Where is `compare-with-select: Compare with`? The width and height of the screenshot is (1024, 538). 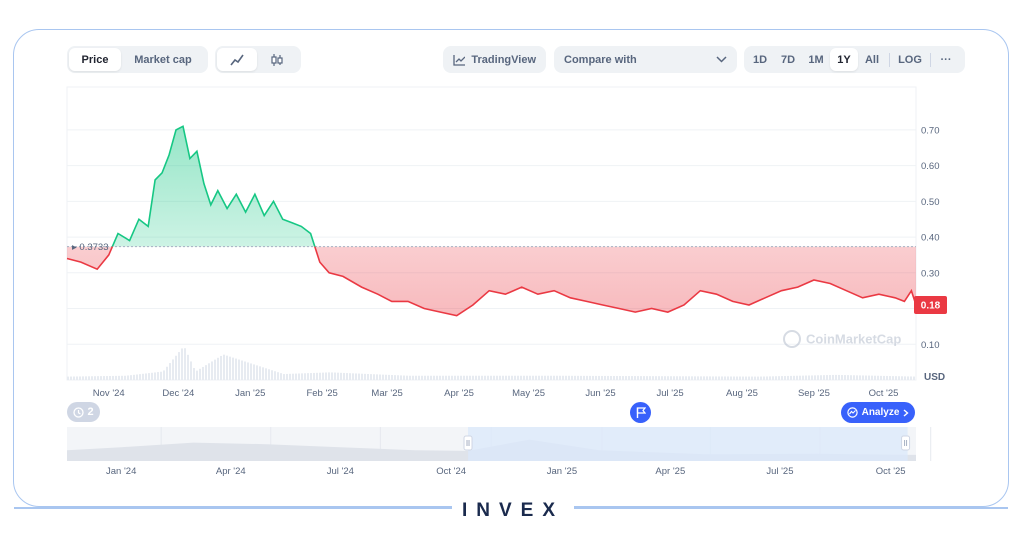 compare-with-select: Compare with is located at coordinates (645, 59).